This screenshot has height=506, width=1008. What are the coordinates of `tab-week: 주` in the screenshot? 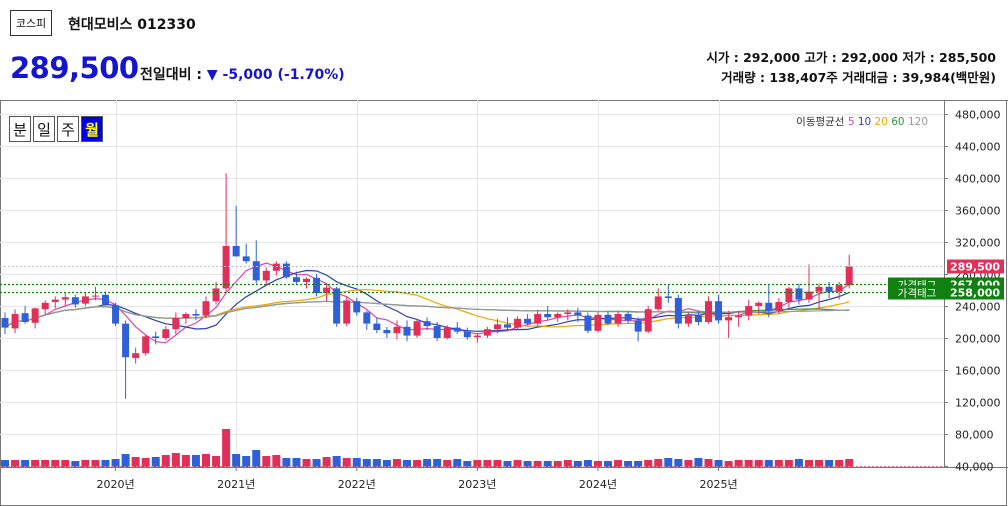 It's located at (68, 129).